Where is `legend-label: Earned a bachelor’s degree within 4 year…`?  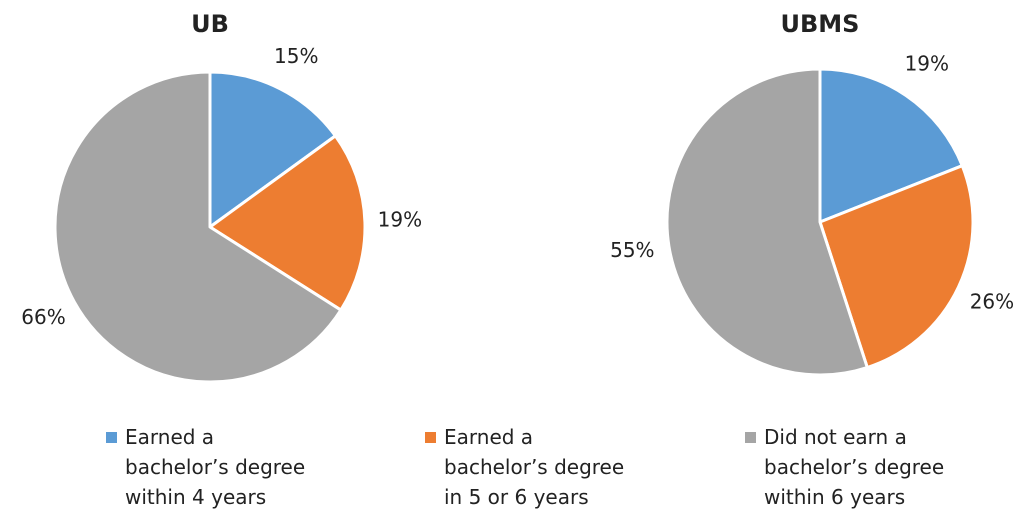
legend-label: Earned a bachelor’s degree within 4 year… is located at coordinates (215, 467).